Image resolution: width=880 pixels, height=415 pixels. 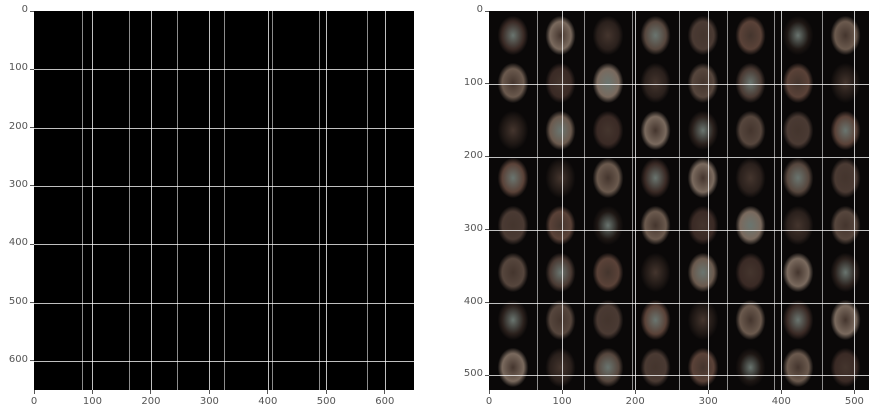 I want to click on right-y-tick-label: 300, so click(x=473, y=228).